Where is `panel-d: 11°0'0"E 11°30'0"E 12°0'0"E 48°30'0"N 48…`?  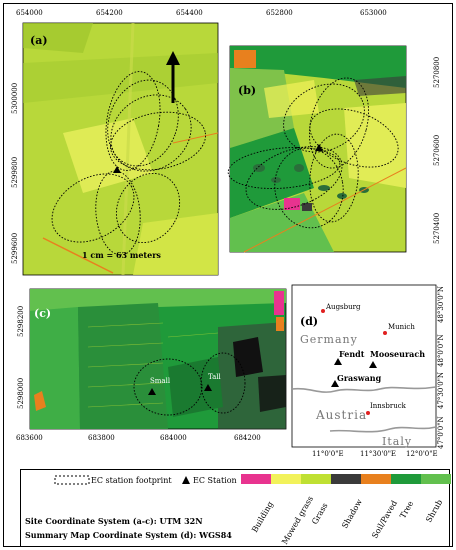
panel-d: 11°0'0"E 11°30'0"E 12°0'0"E 48°30'0"N 48… is located at coordinates (371, 375).